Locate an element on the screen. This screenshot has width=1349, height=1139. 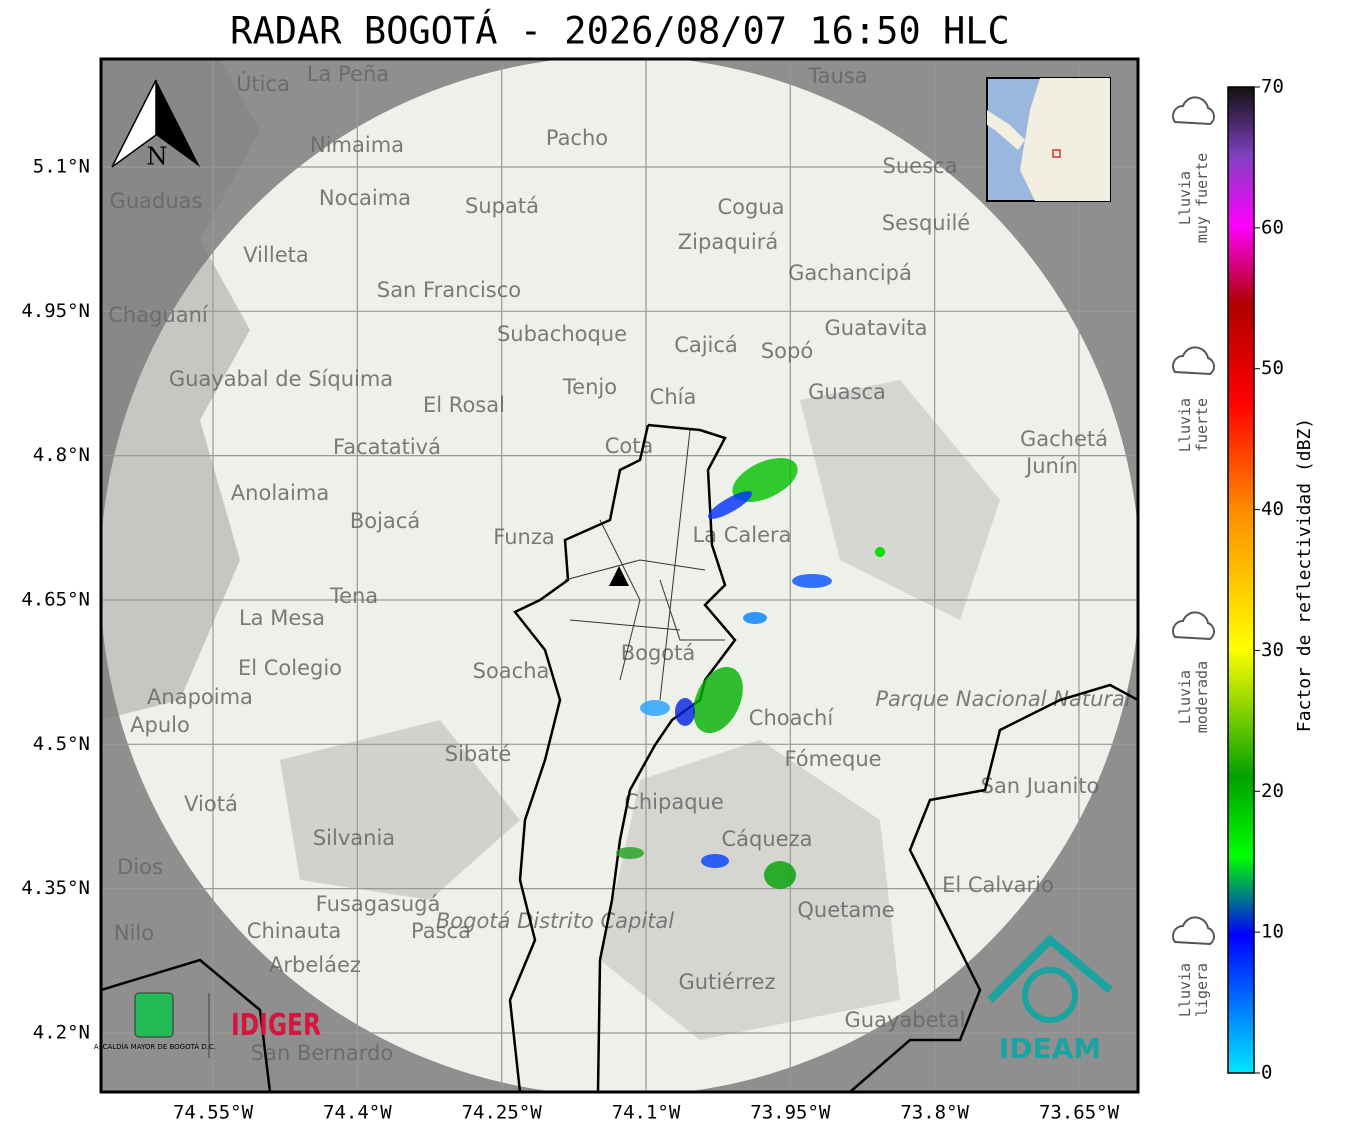
lat-tick-label: 4.2°N is located at coordinates (61, 1032).